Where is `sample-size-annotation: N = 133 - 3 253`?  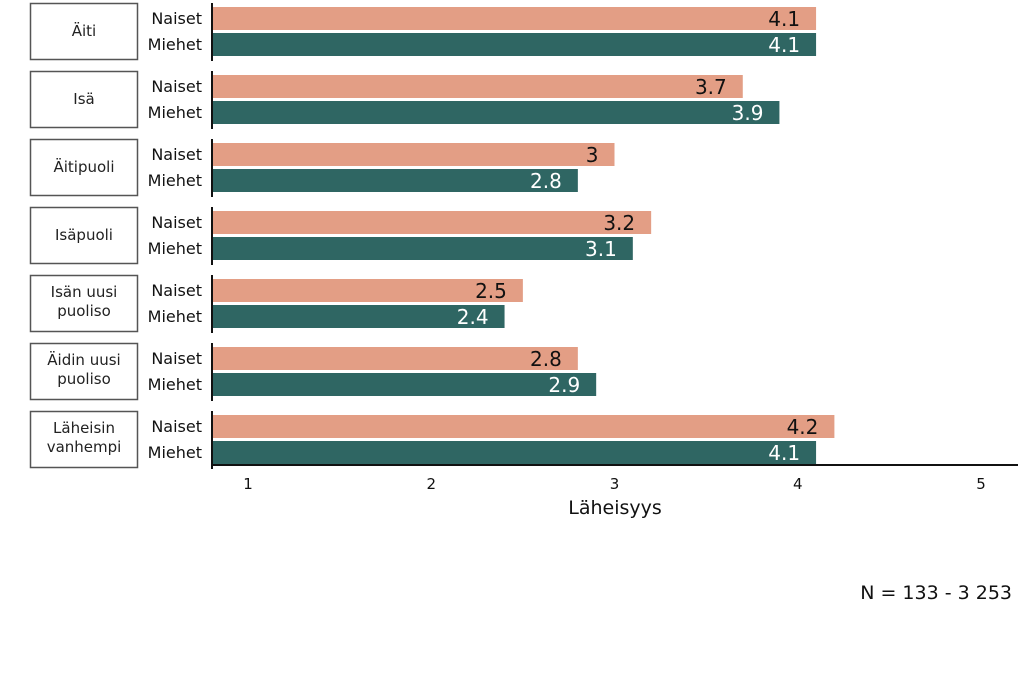
sample-size-annotation: N = 133 - 3 253 is located at coordinates (936, 593).